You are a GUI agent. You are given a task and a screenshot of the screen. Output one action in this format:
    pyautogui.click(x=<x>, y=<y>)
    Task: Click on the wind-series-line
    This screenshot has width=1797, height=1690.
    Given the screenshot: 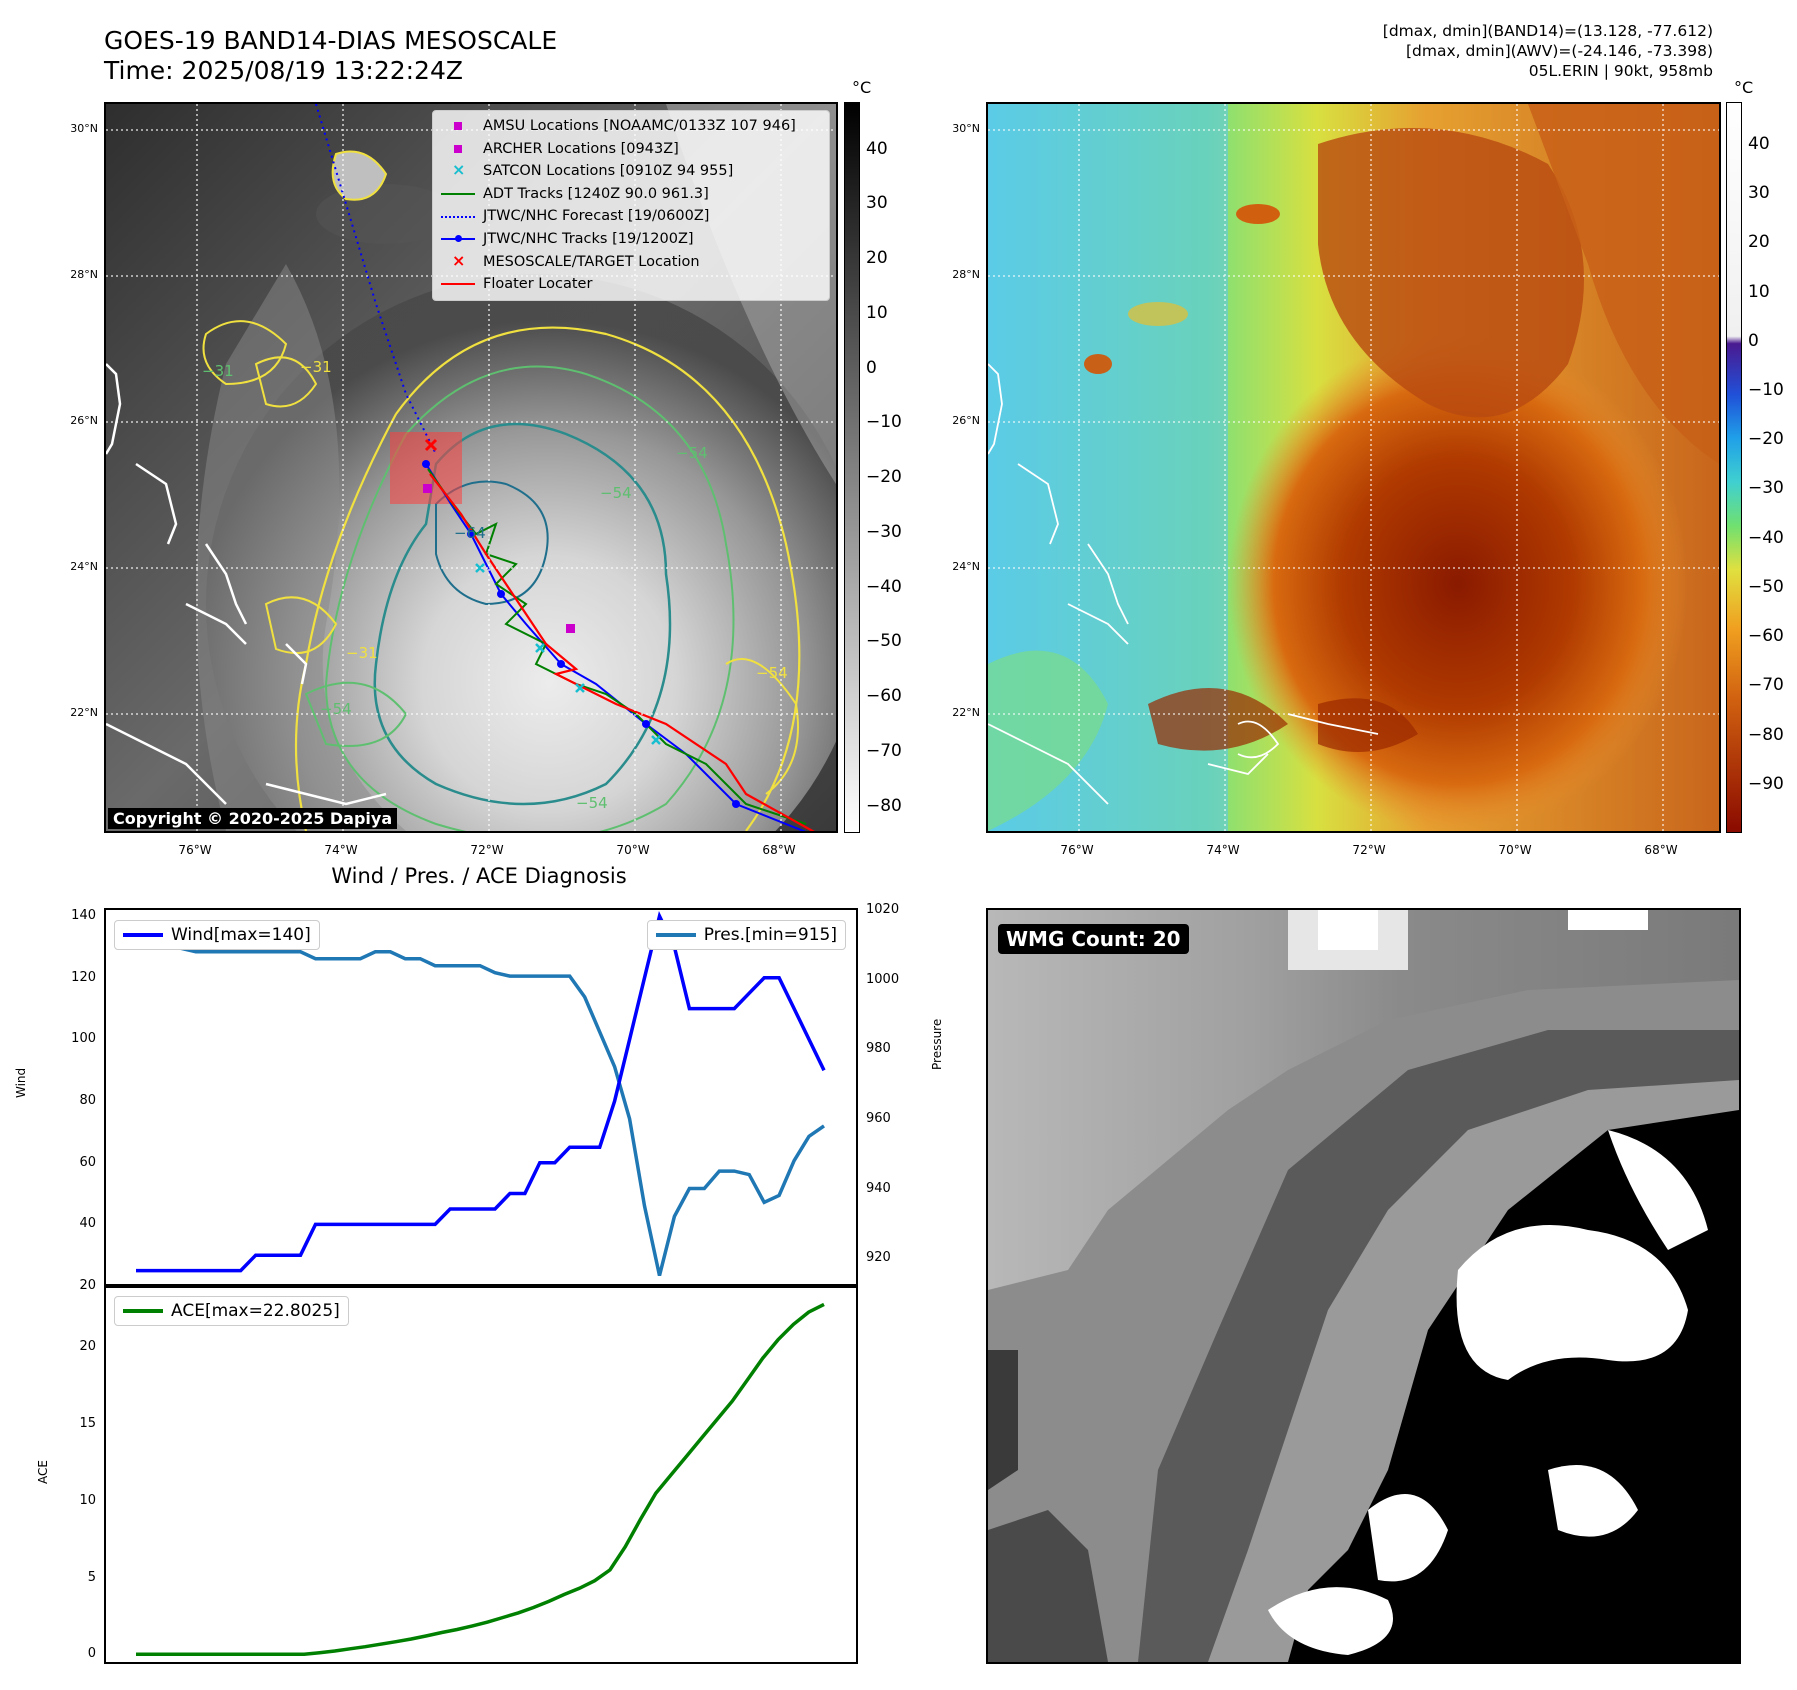 What is the action you would take?
    pyautogui.click(x=481, y=1092)
    